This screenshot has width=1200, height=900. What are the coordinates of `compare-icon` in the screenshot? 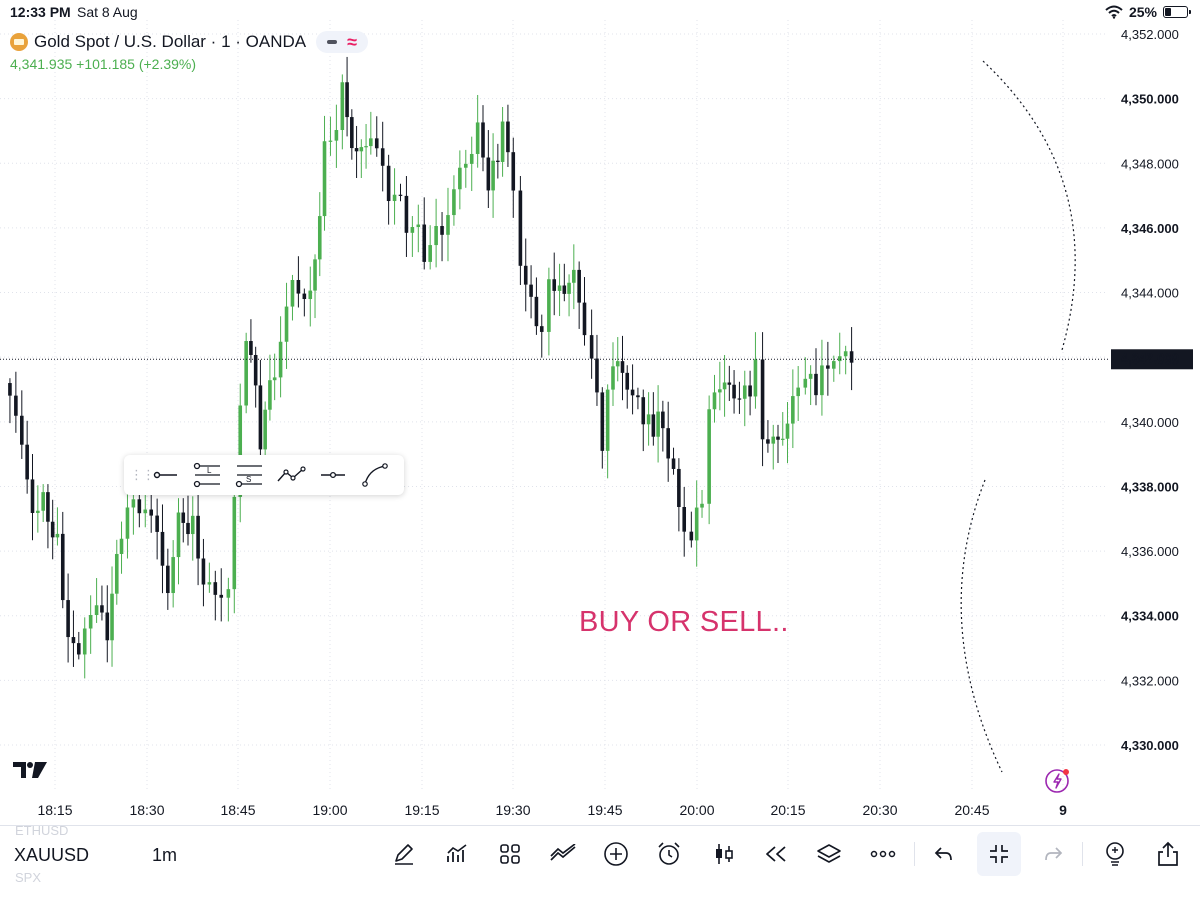 It's located at (563, 854).